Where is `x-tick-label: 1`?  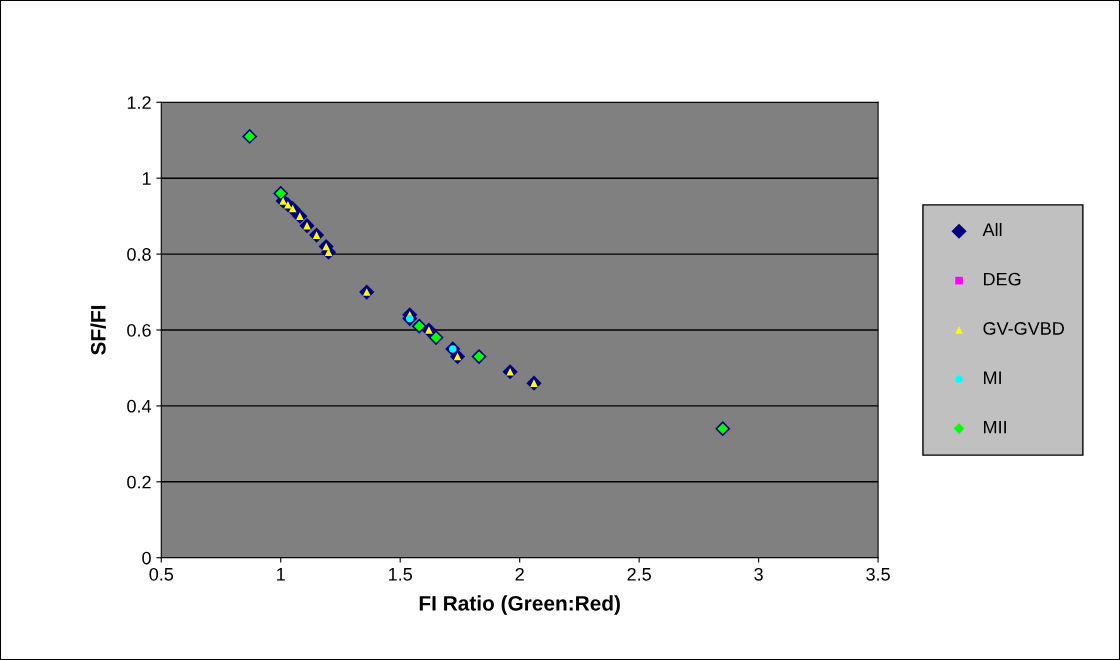
x-tick-label: 1 is located at coordinates (281, 574).